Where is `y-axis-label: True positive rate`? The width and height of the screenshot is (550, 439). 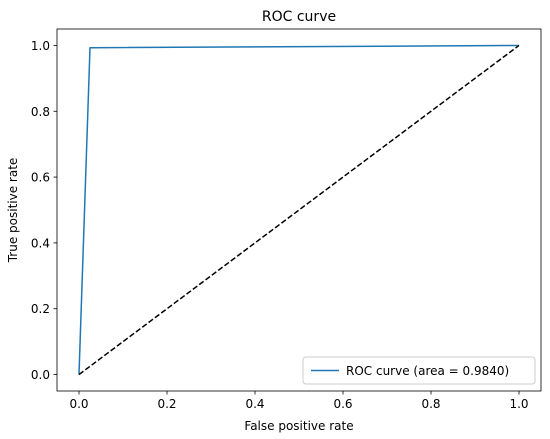 y-axis-label: True positive rate is located at coordinates (13, 211).